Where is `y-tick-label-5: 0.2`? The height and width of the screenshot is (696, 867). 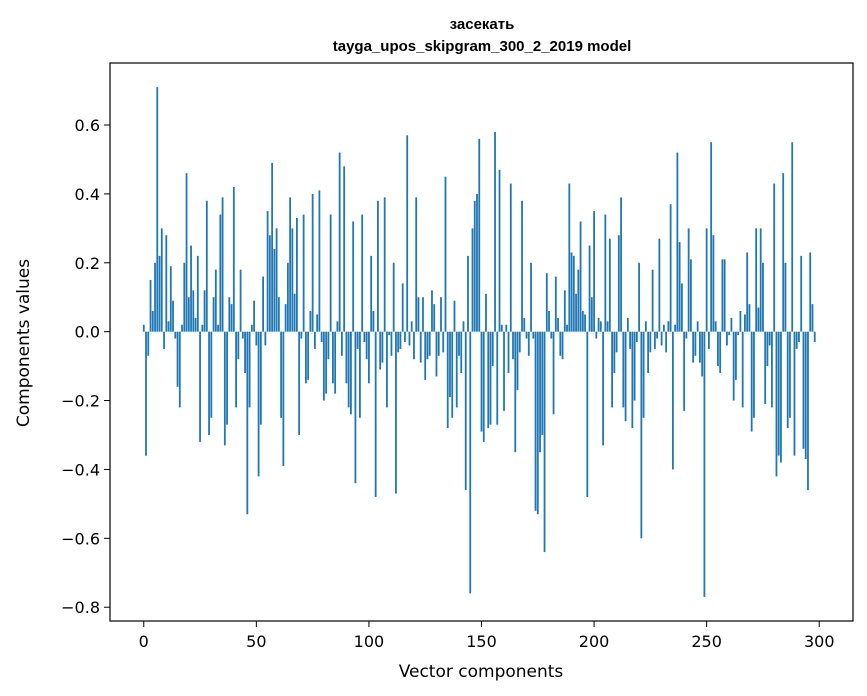
y-tick-label-5: 0.2 is located at coordinates (87, 263).